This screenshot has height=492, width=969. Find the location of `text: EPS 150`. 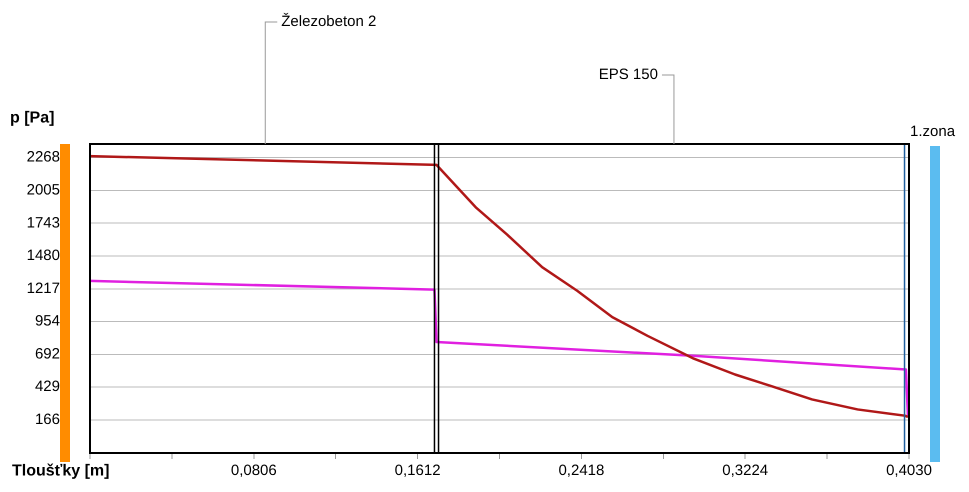

text: EPS 150 is located at coordinates (628, 75).